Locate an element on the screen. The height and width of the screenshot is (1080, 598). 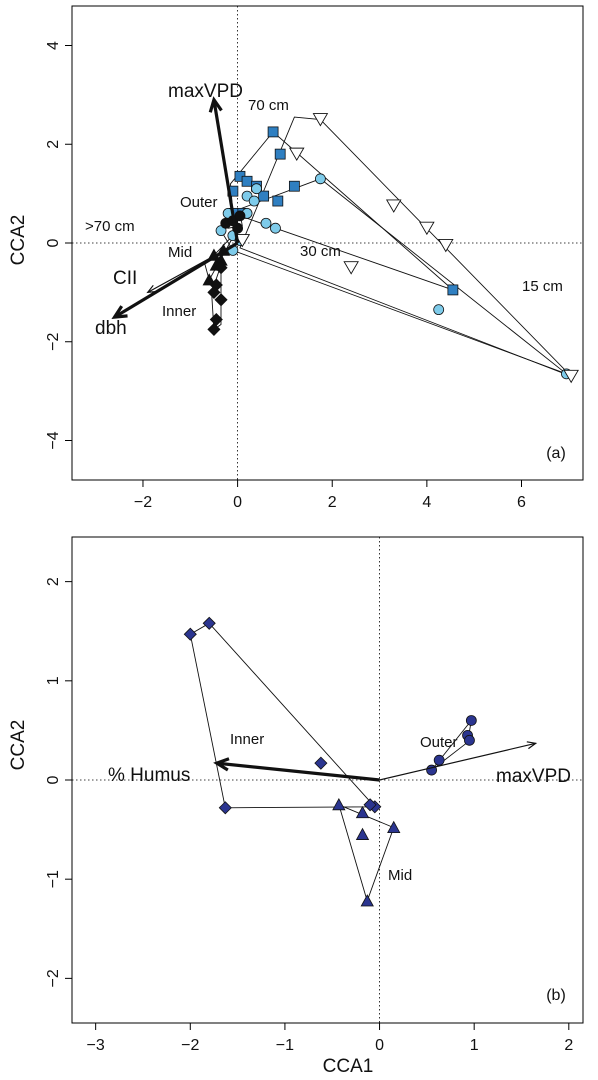
x-tick-label: −3 is located at coordinates (96, 1045).